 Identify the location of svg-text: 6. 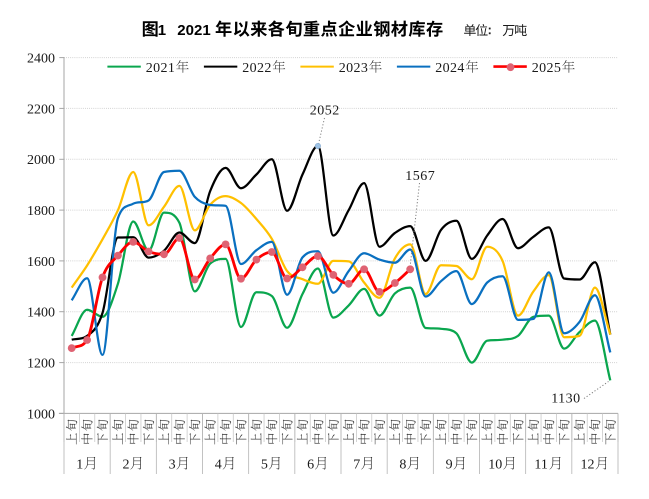
(310, 464).